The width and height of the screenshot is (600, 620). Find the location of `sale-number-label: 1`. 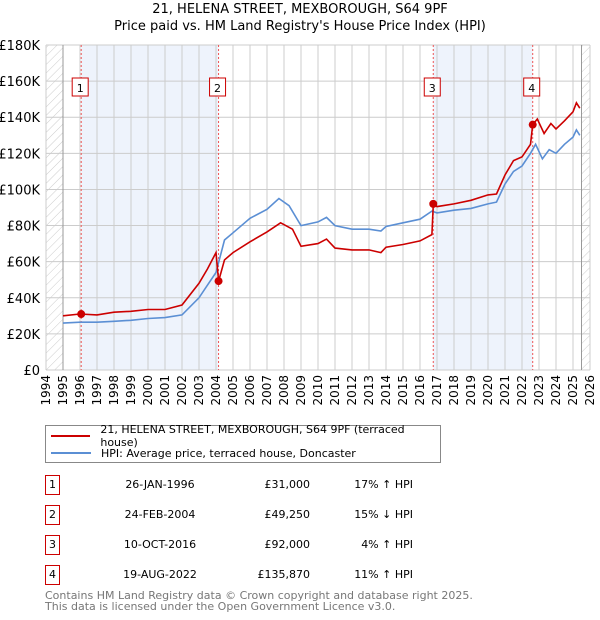

sale-number-label: 1 is located at coordinates (80, 88).